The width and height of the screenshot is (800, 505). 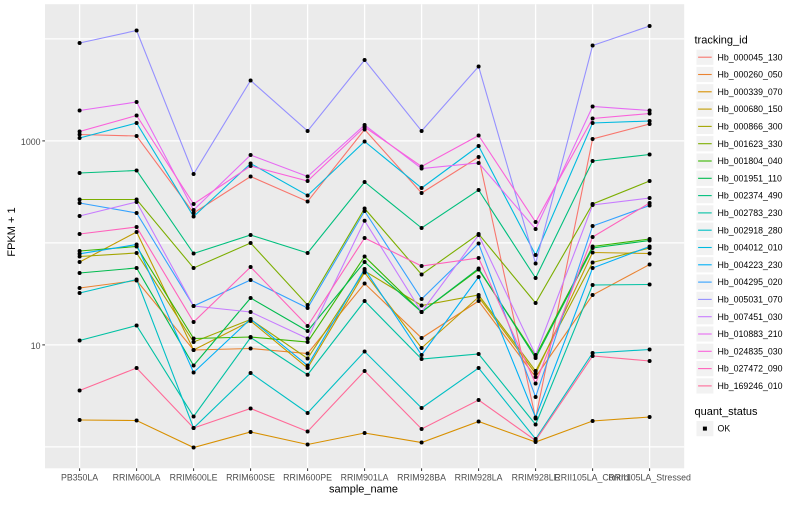 I want to click on svg-text: Hb_005031_070, so click(x=750, y=300).